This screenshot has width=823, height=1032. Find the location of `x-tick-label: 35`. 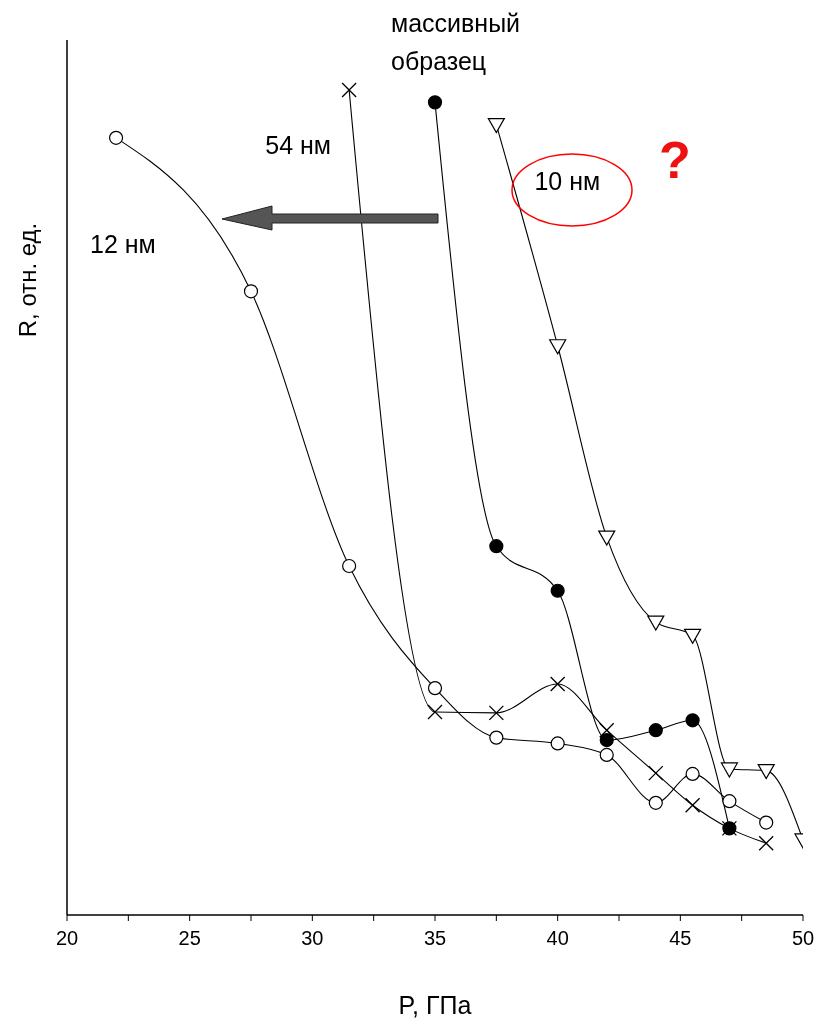

x-tick-label: 35 is located at coordinates (435, 938).